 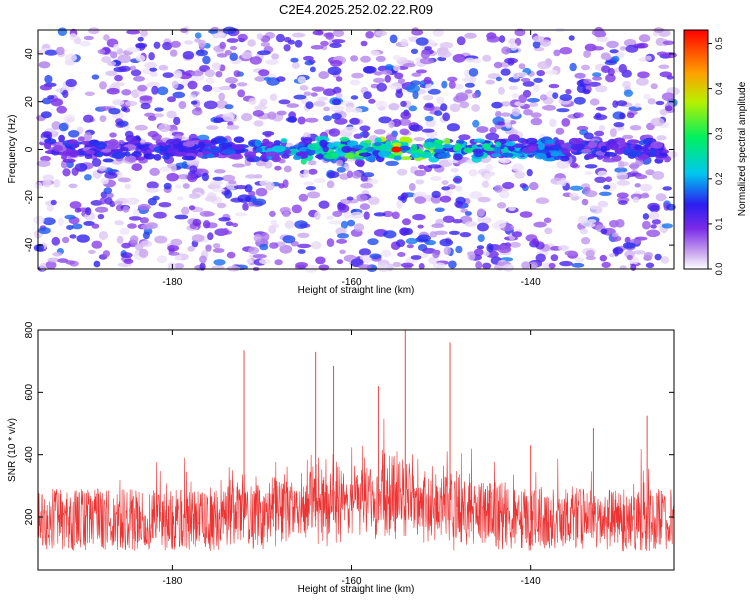 What do you see at coordinates (29, 516) in the screenshot?
I see `snr-y-tick-label: 200` at bounding box center [29, 516].